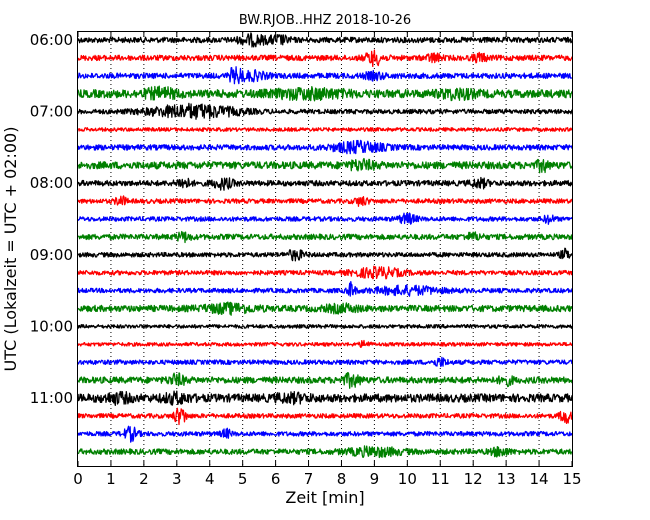 Image resolution: width=650 pixels, height=520 pixels. What do you see at coordinates (144, 479) in the screenshot?
I see `x-tick-label: 2` at bounding box center [144, 479].